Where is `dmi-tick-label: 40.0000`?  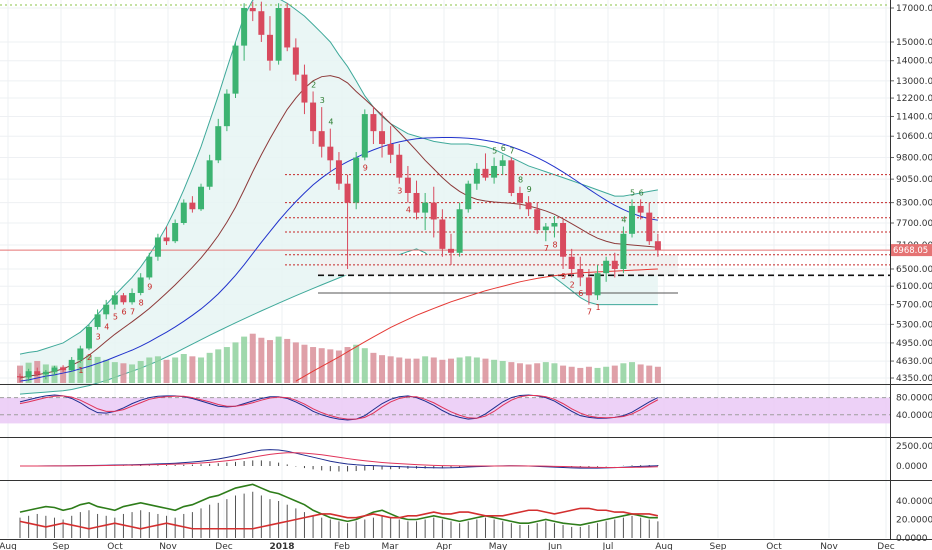
dmi-tick-label: 40.0000 is located at coordinates (914, 502).